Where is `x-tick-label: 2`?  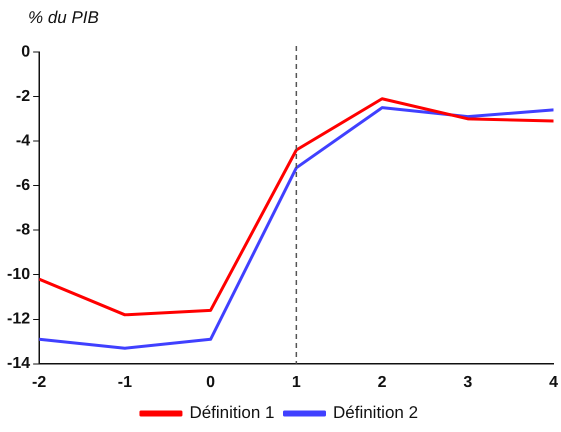
x-tick-label: 2 is located at coordinates (382, 382).